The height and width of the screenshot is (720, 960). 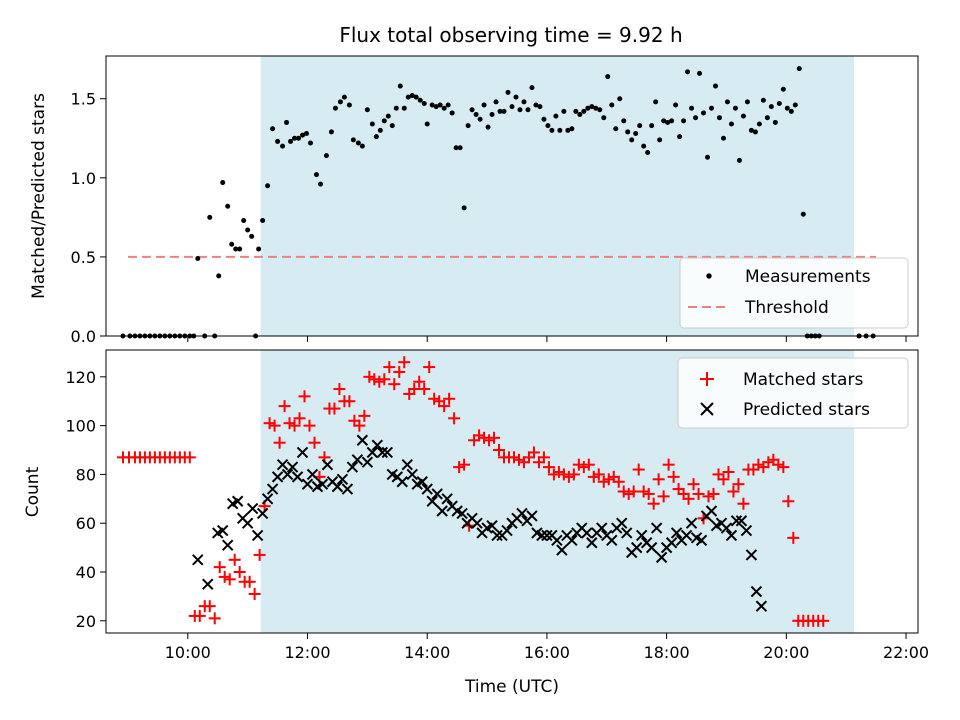 What do you see at coordinates (427, 652) in the screenshot?
I see `x-tick-label: 14:00` at bounding box center [427, 652].